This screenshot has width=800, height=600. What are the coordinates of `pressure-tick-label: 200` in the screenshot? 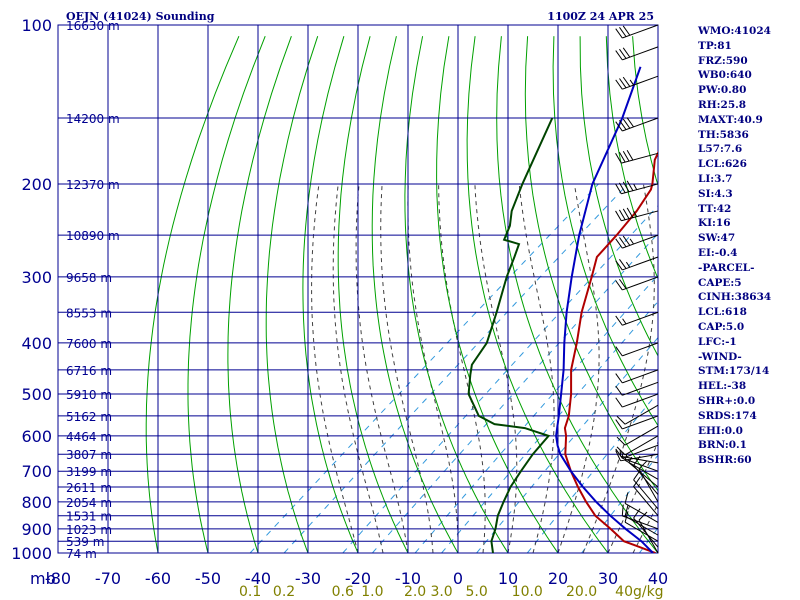 It's located at (36, 184).